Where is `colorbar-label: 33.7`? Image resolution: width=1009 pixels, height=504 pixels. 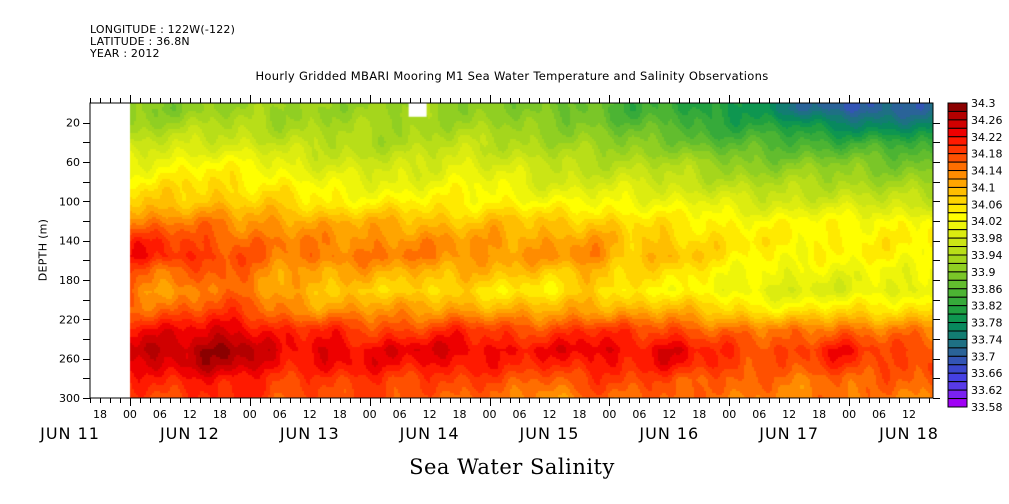 colorbar-label: 33.7 is located at coordinates (983, 356).